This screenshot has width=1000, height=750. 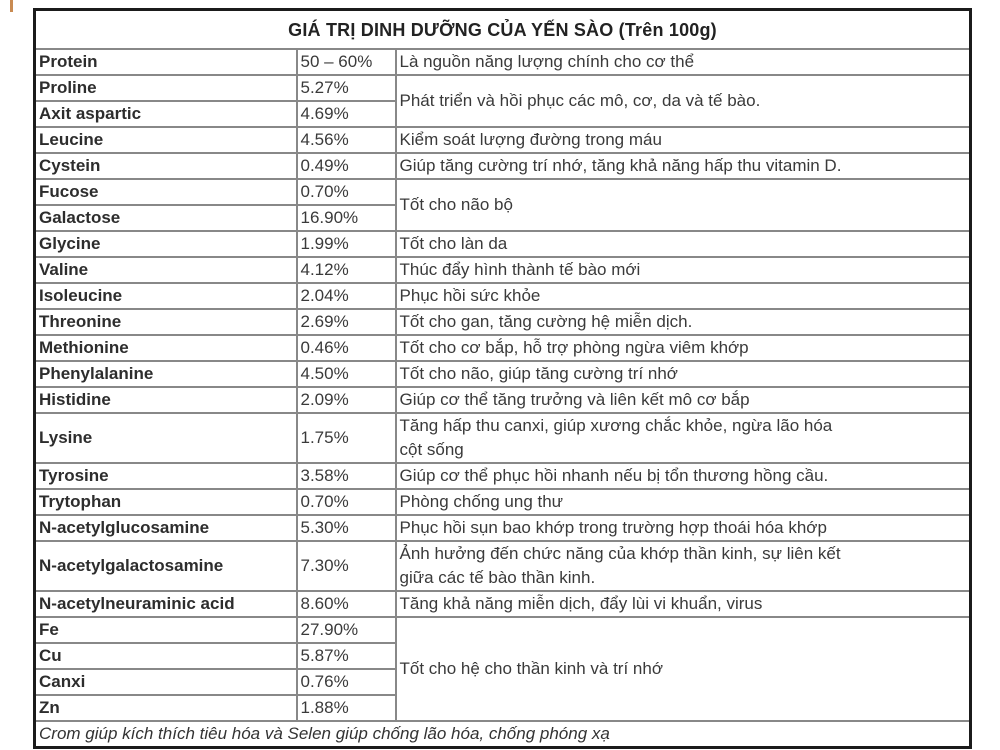 What do you see at coordinates (165, 88) in the screenshot?
I see `nutrient-name-cell: Proline` at bounding box center [165, 88].